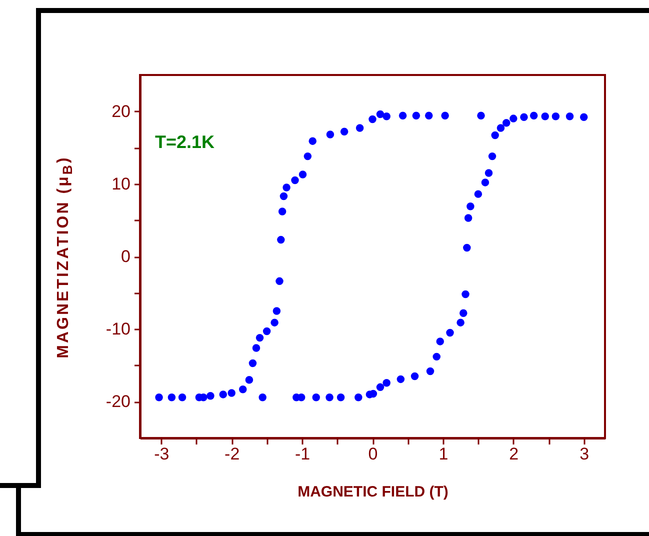 The image size is (649, 536). What do you see at coordinates (185, 142) in the screenshot?
I see `annotation: T=2.1K` at bounding box center [185, 142].